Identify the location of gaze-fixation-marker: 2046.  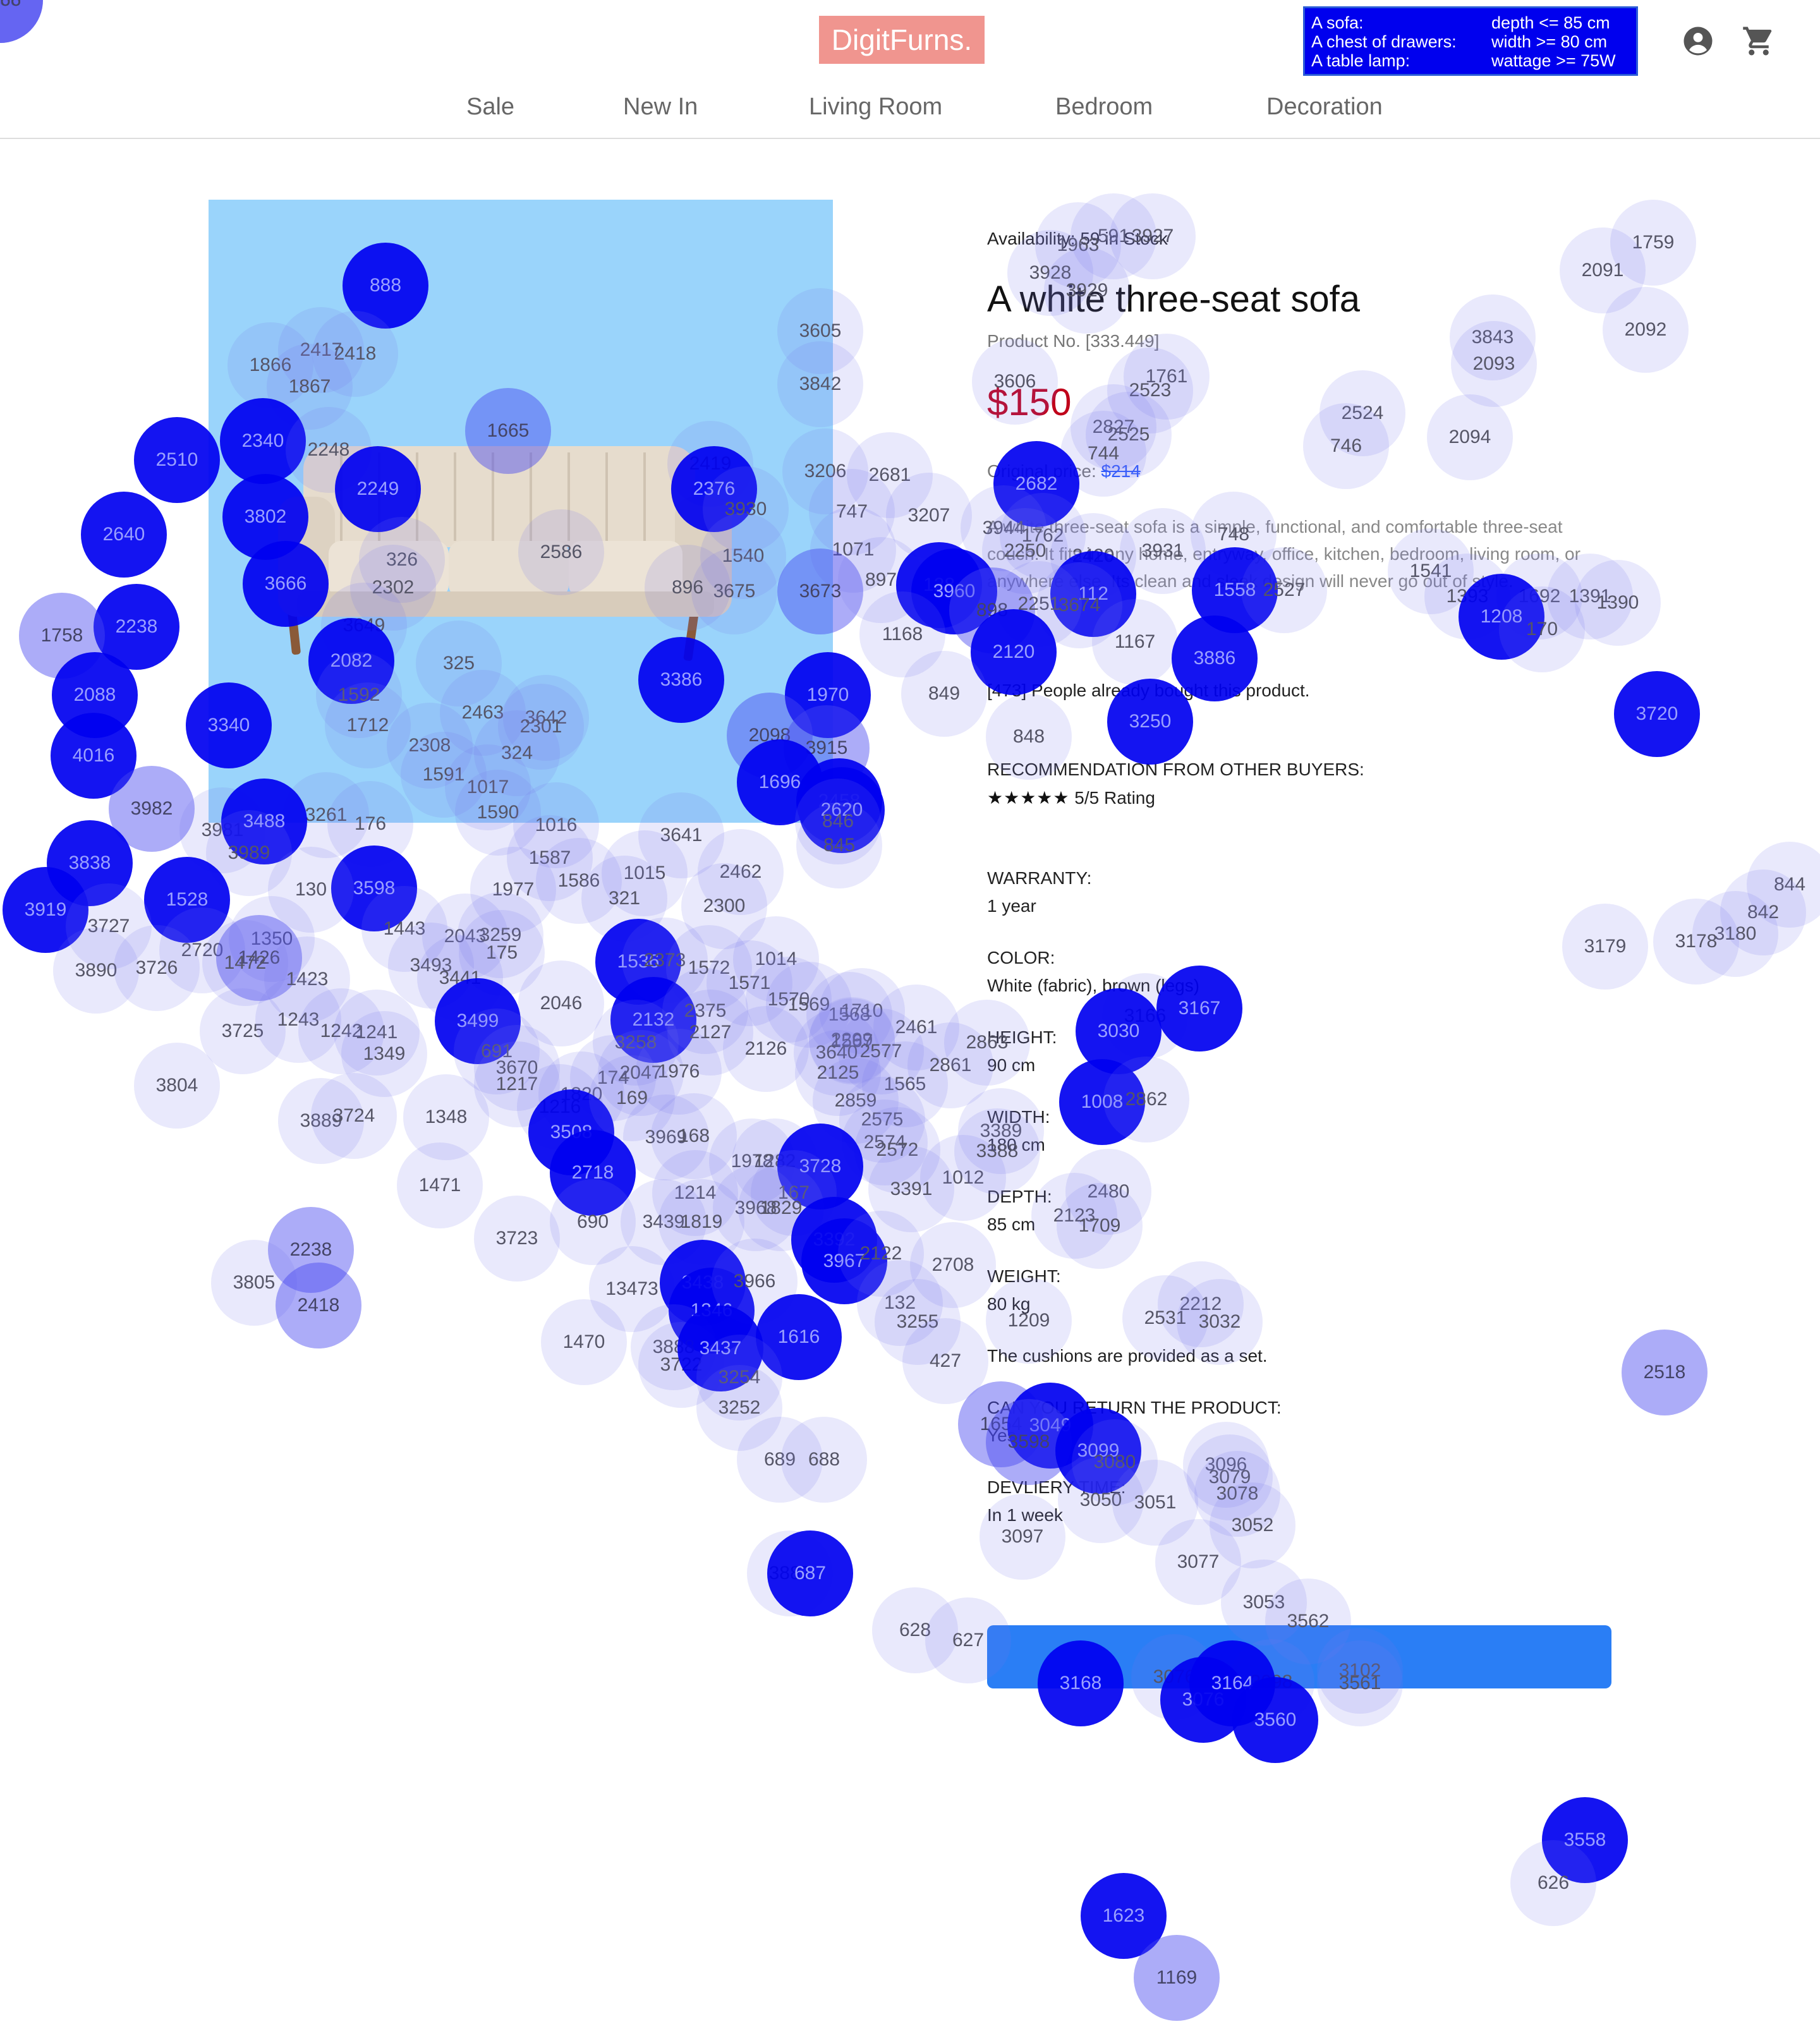
(561, 1003).